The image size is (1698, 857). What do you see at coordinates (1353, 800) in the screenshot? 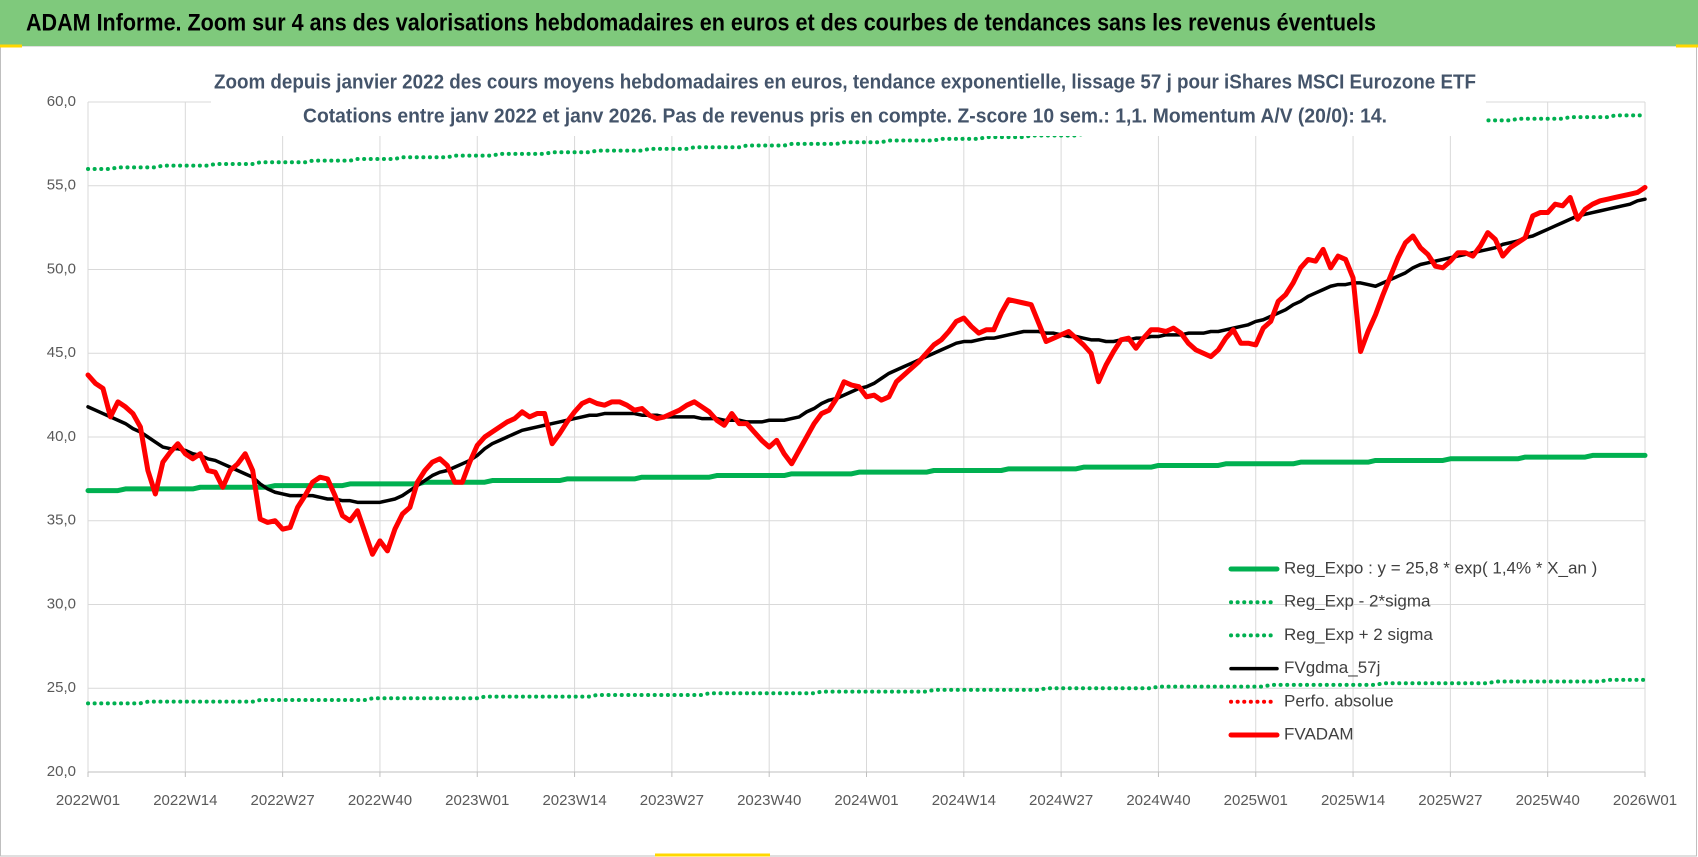
I see `x-tick-label: 2025W14` at bounding box center [1353, 800].